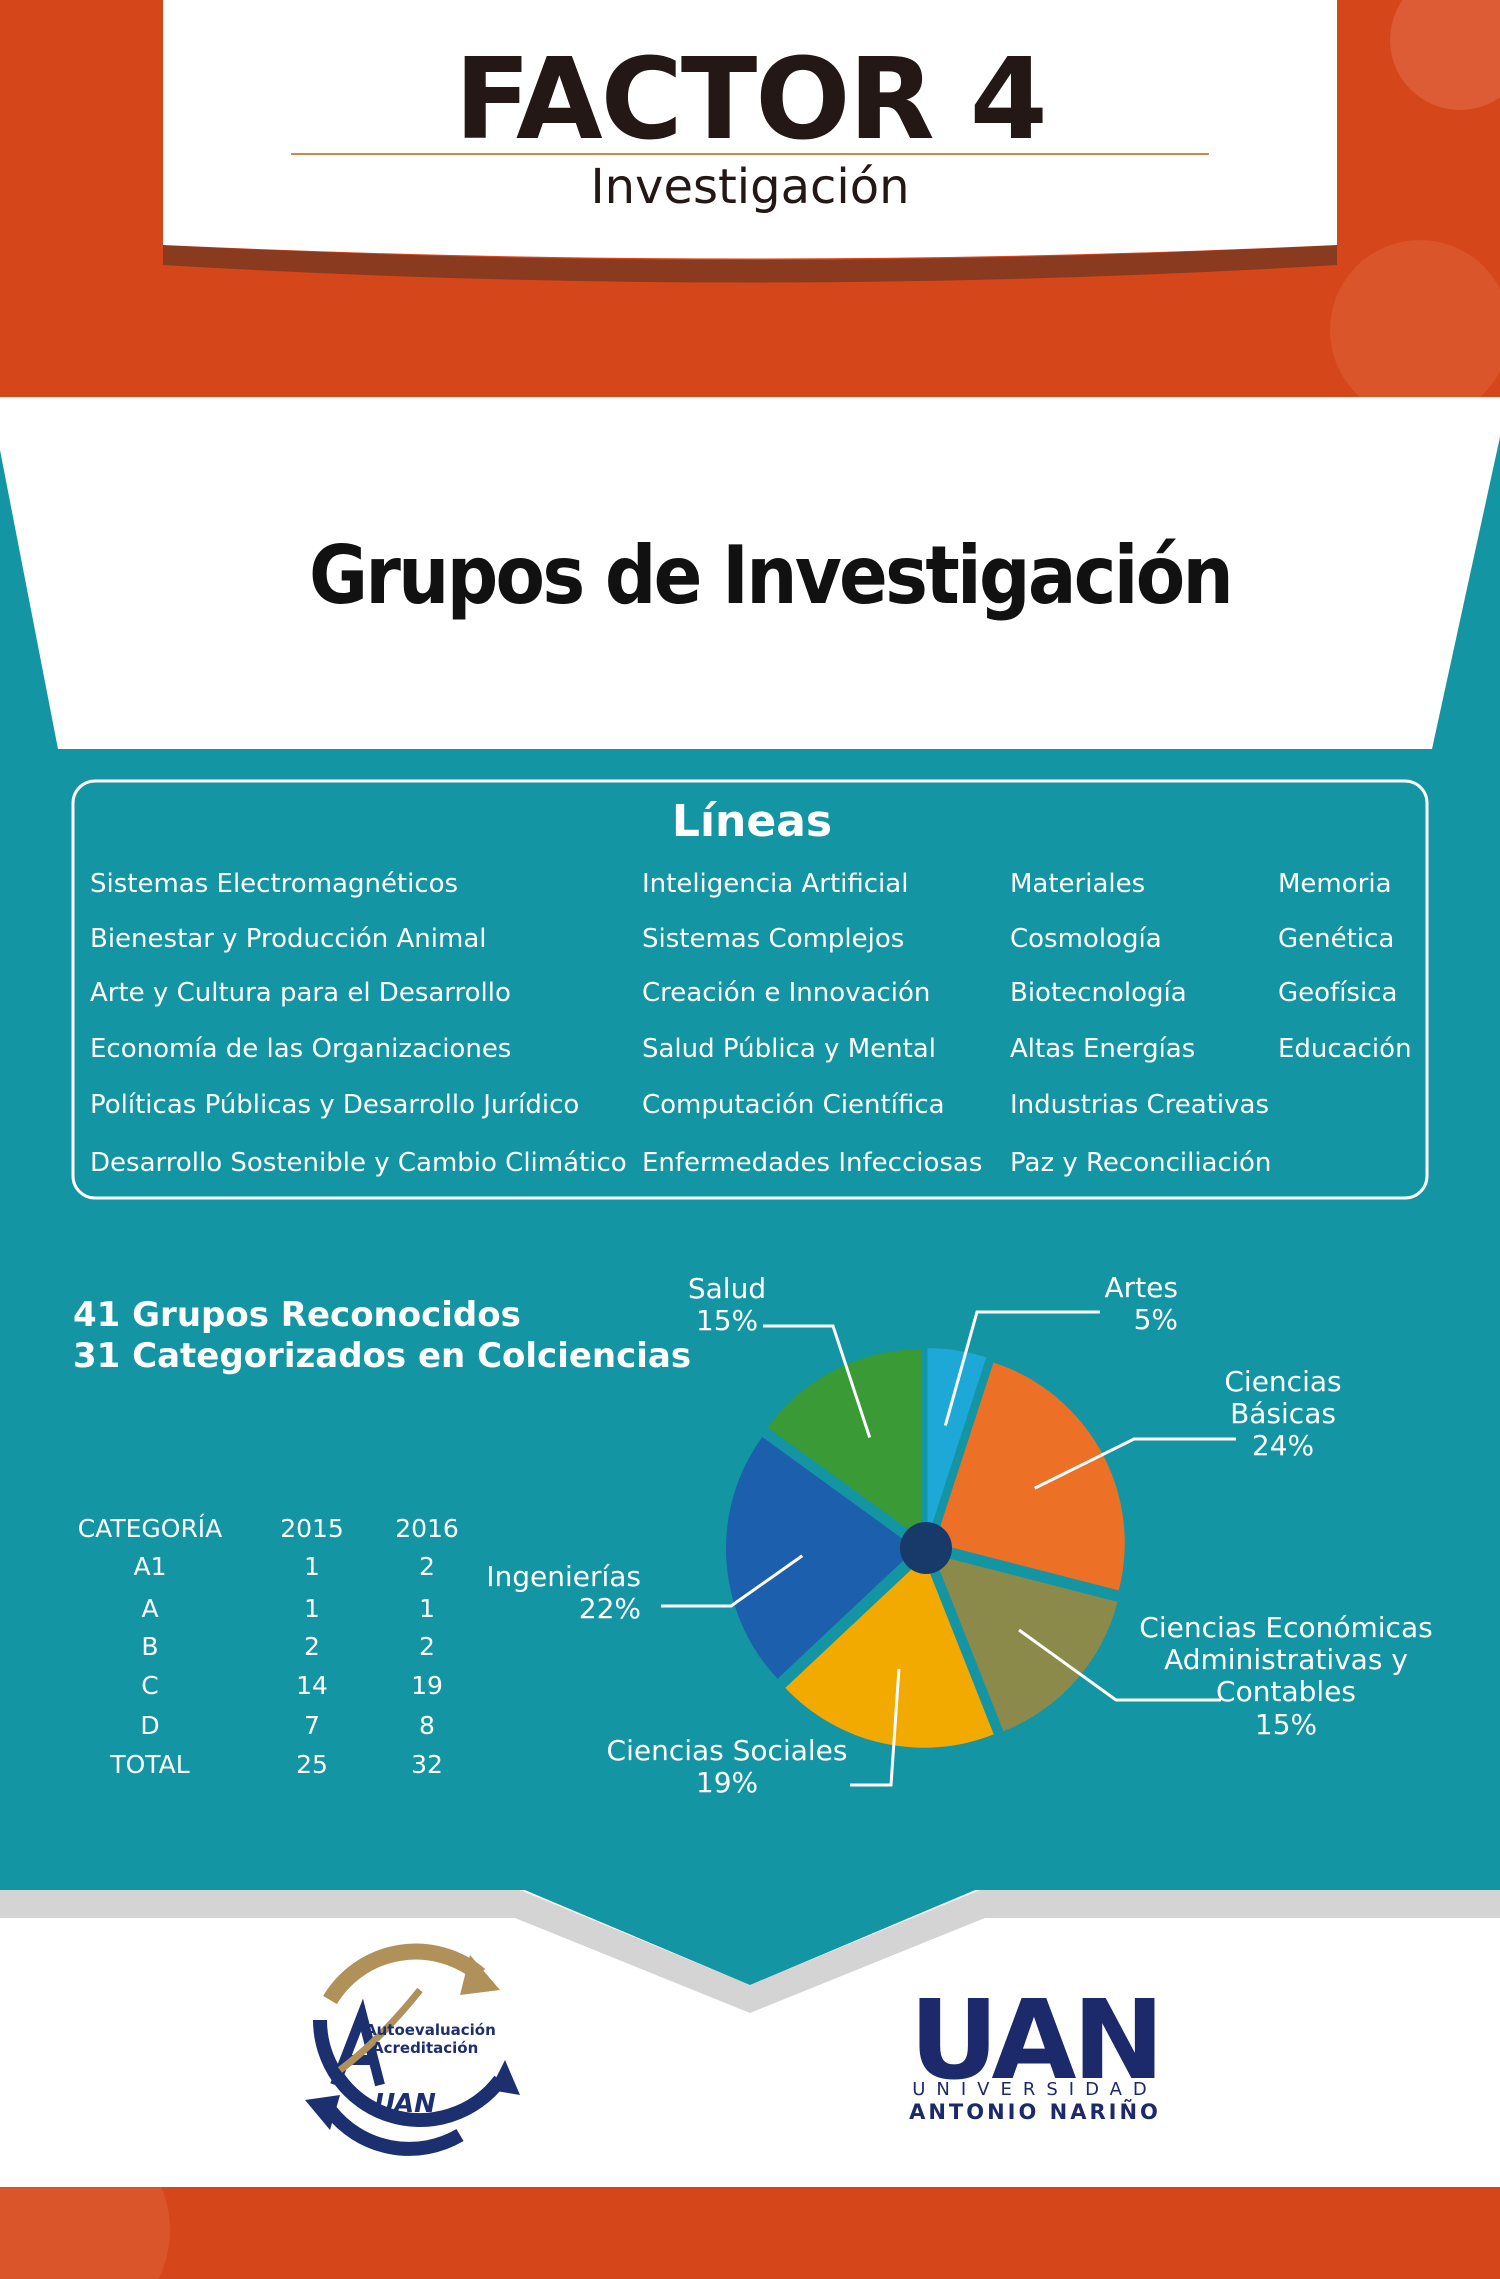 This screenshot has height=2279, width=1500. Describe the element at coordinates (150, 1528) in the screenshot. I see `table-header: CATEGORÍA` at that location.